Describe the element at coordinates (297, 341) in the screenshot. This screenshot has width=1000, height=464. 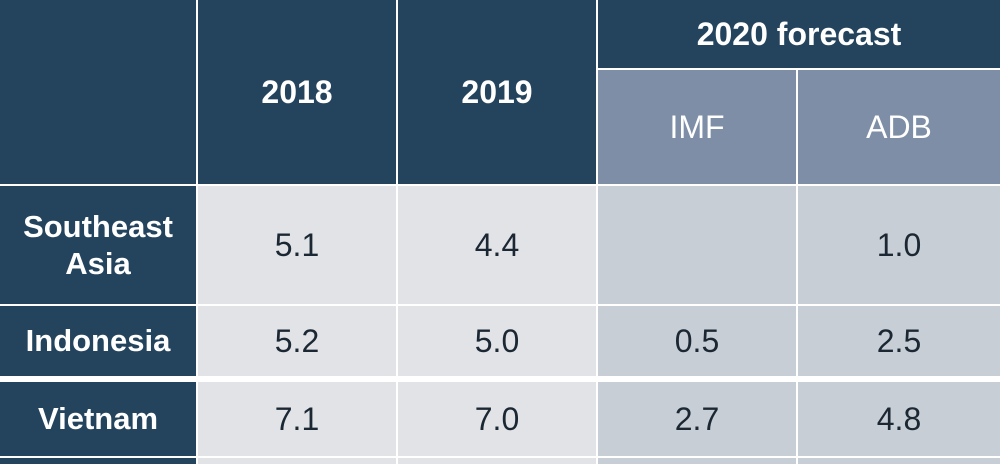
I see `cell-indonesia-2018: 5.2` at that location.